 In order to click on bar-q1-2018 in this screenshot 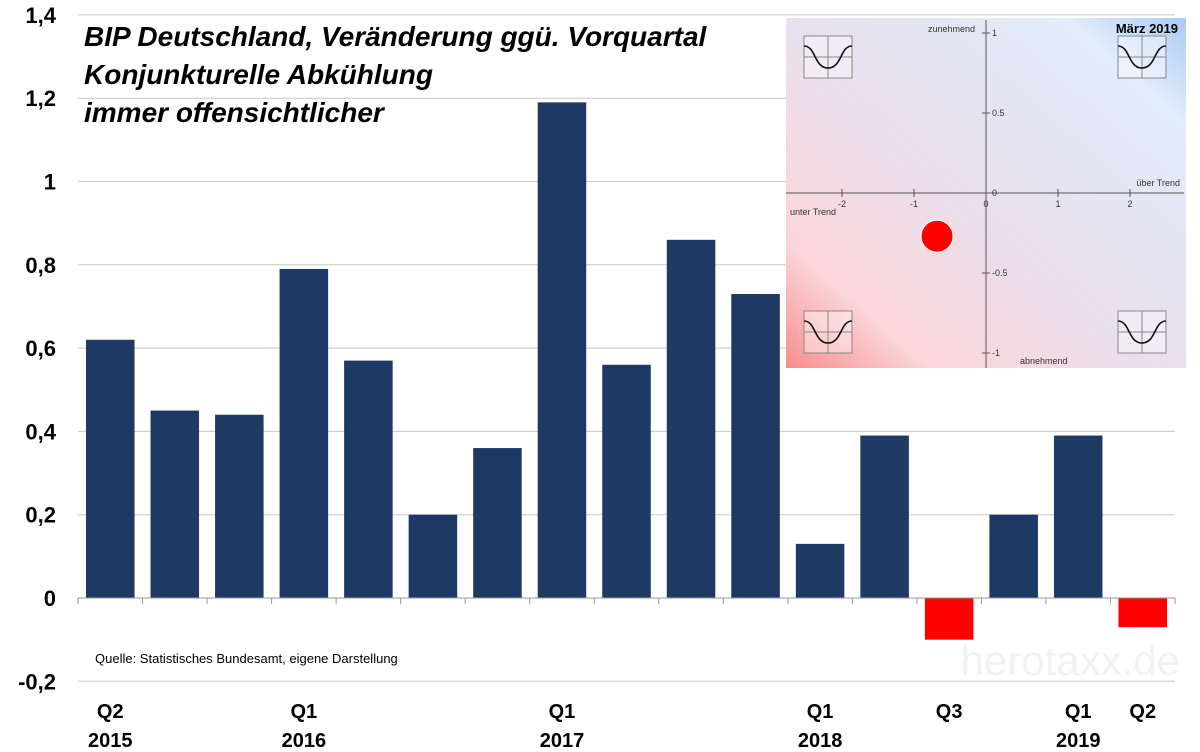, I will do `click(820, 570)`.